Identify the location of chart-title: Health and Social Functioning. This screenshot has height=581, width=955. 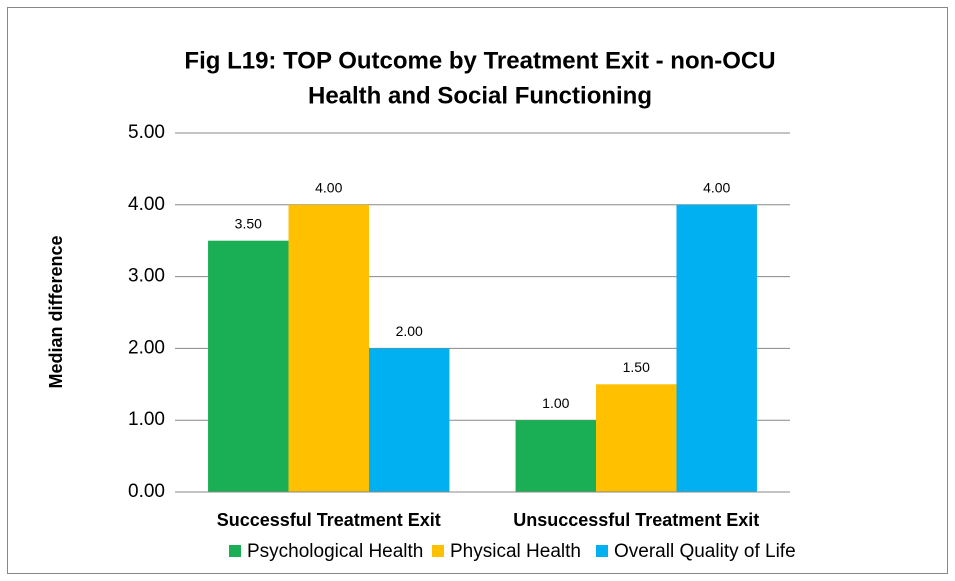
(480, 95).